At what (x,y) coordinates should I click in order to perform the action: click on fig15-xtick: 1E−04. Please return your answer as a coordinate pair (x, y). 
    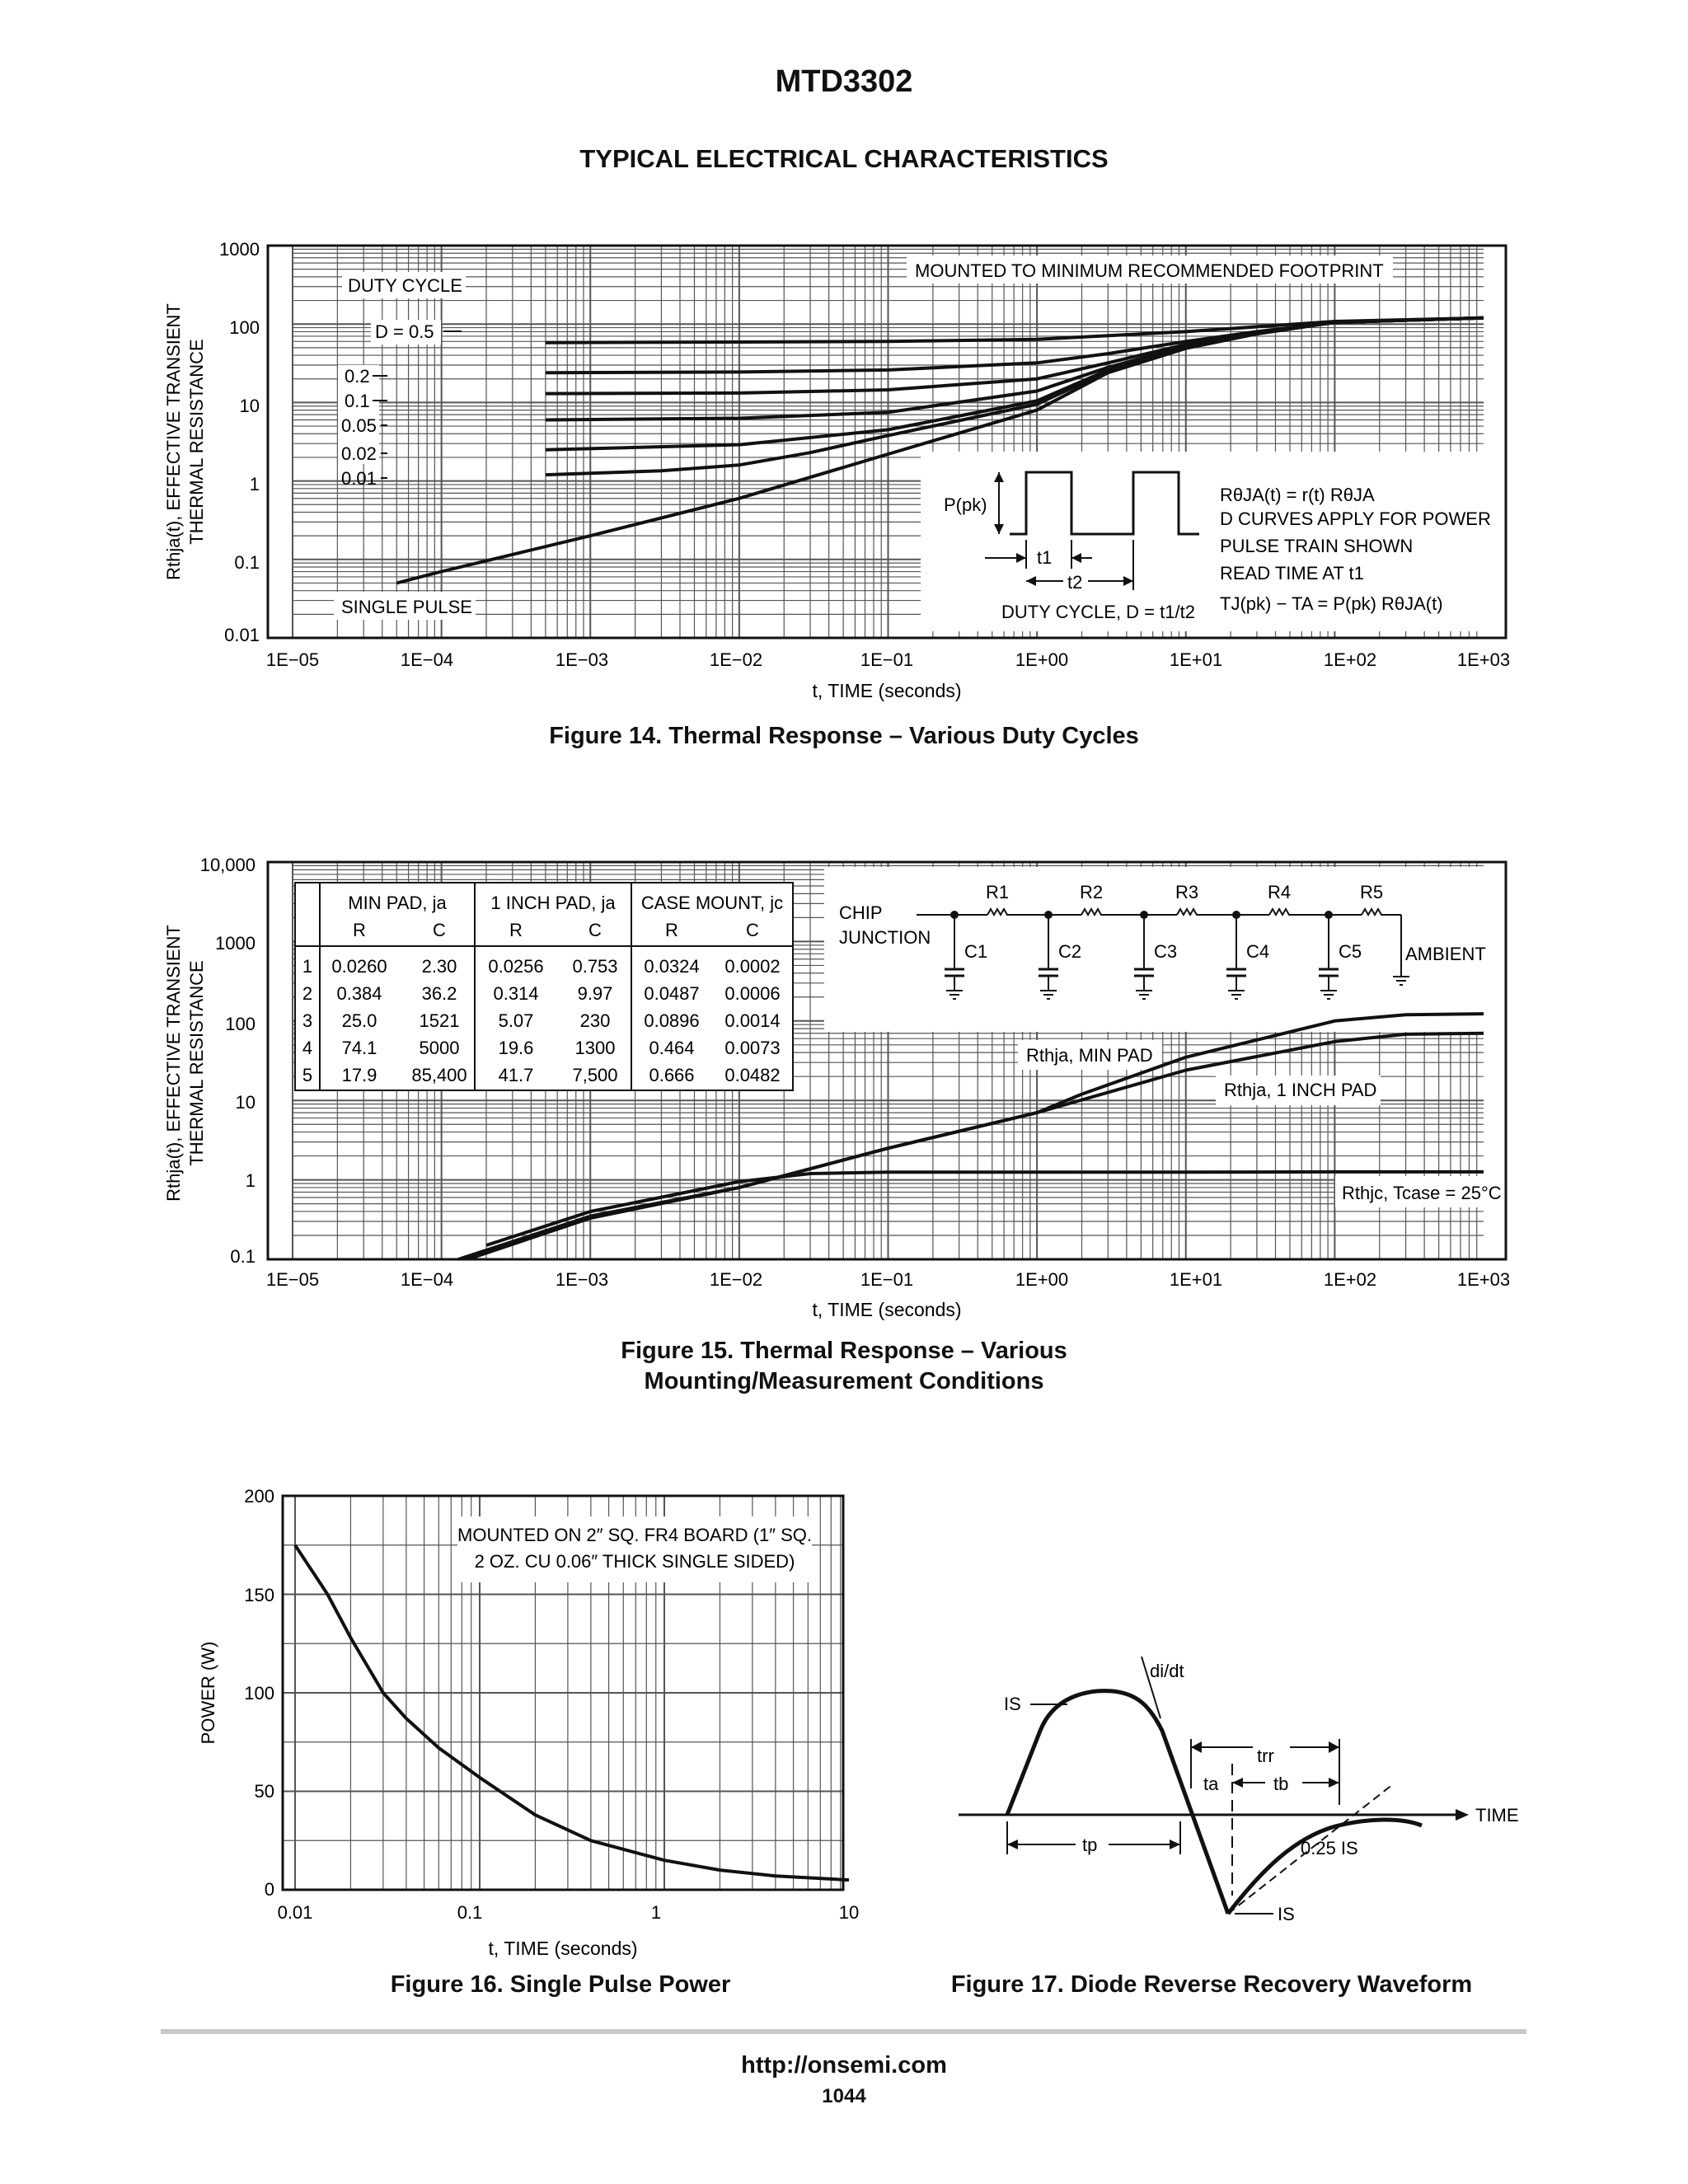
    Looking at the image, I should click on (427, 1279).